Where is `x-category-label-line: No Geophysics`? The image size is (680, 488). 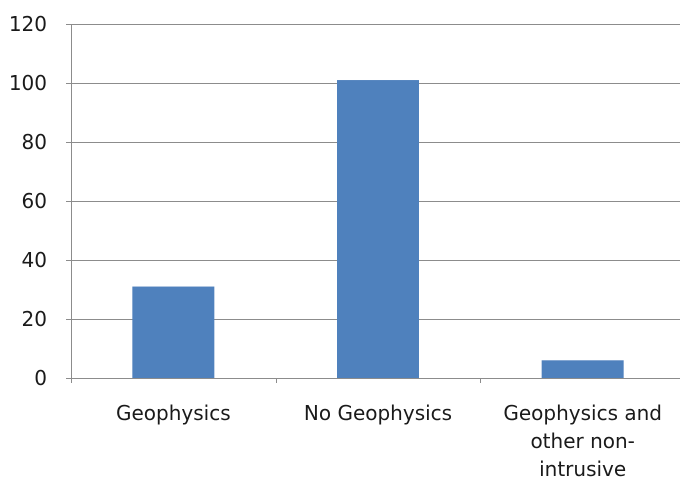 x-category-label-line: No Geophysics is located at coordinates (378, 413).